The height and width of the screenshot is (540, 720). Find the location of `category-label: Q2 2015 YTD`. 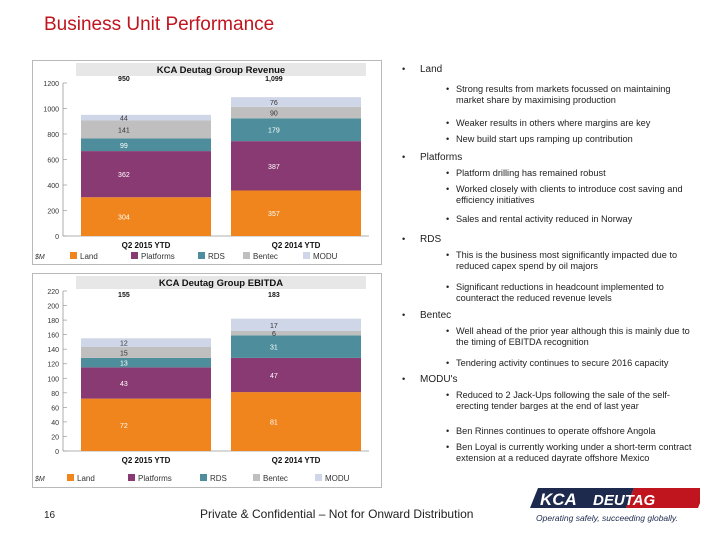

category-label: Q2 2015 YTD is located at coordinates (146, 245).